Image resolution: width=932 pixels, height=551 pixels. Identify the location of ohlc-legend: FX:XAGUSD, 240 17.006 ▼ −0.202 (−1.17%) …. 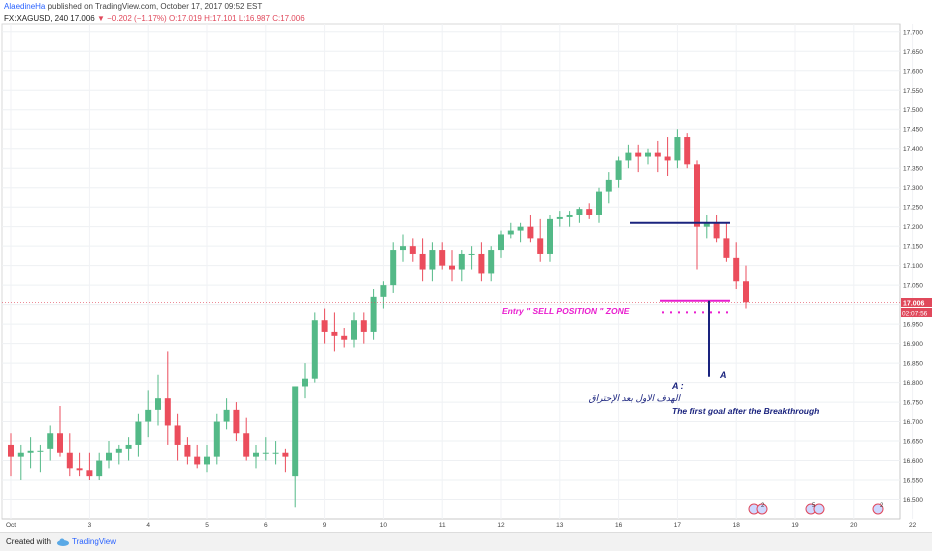
(154, 19).